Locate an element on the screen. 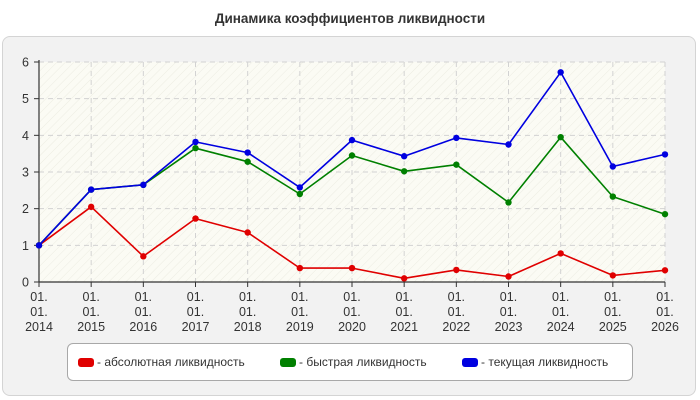 The image size is (700, 400). x-tick-label: 01. 01. 2018 is located at coordinates (248, 312).